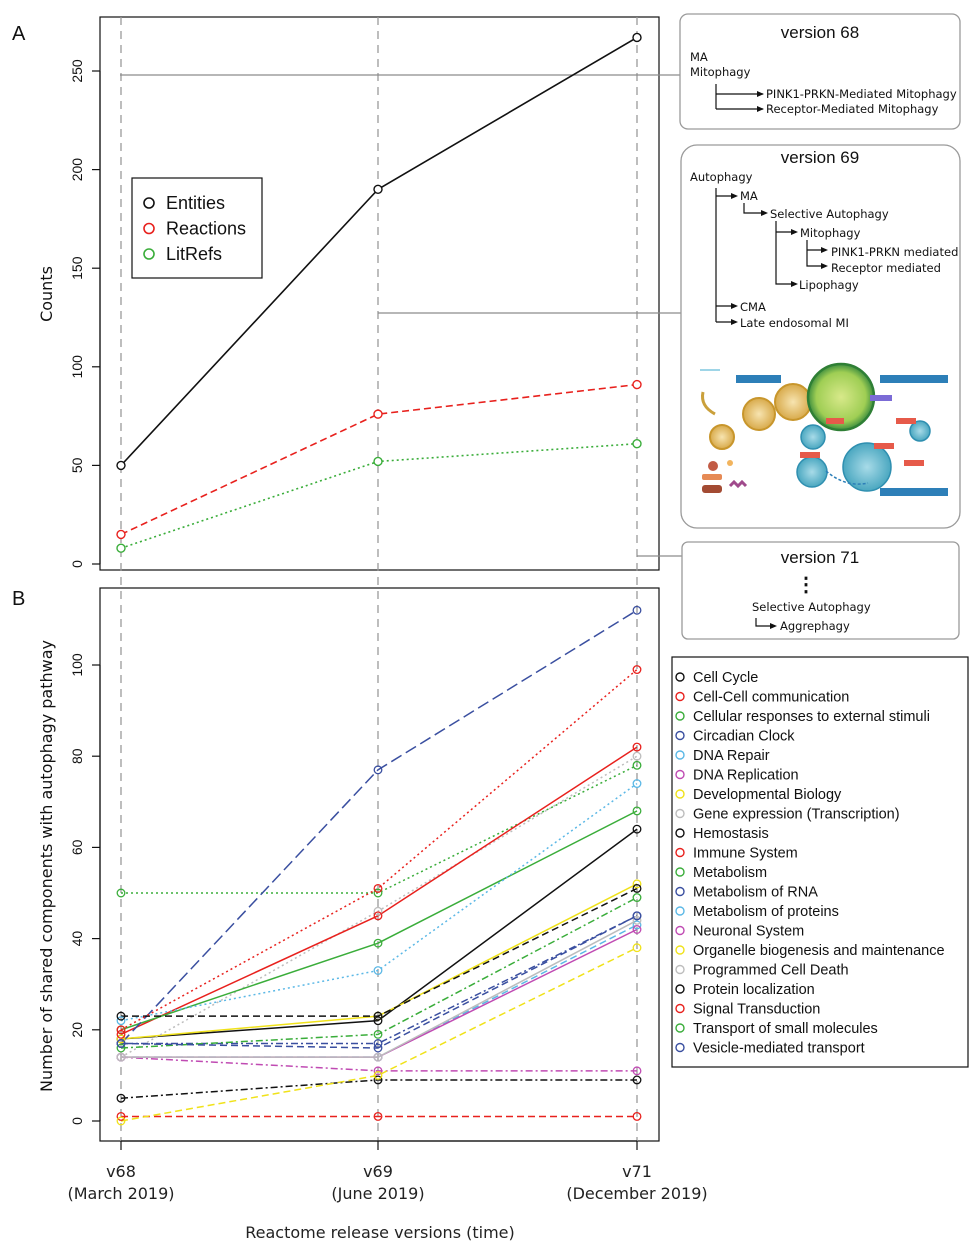 The height and width of the screenshot is (1243, 969). Describe the element at coordinates (722, 437) in the screenshot. I see `illus-autophagosome-small` at that location.